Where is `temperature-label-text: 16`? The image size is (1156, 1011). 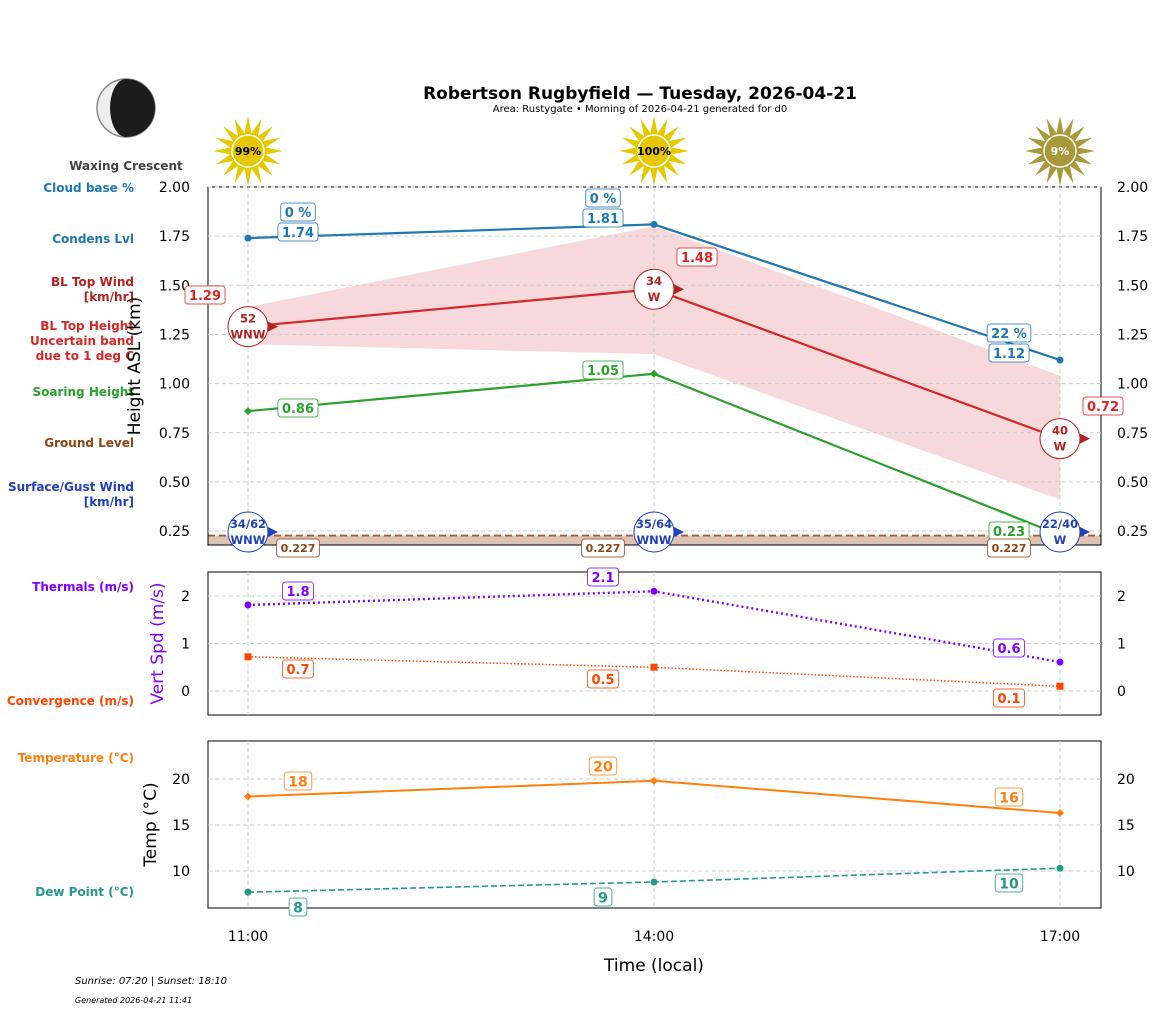 temperature-label-text: 16 is located at coordinates (1008, 798).